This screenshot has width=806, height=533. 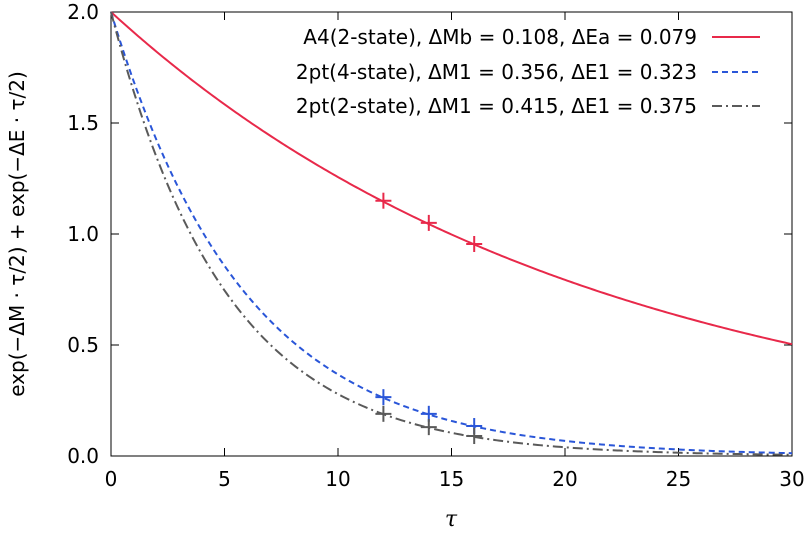 What do you see at coordinates (678, 479) in the screenshot?
I see `x-tick-label: 25` at bounding box center [678, 479].